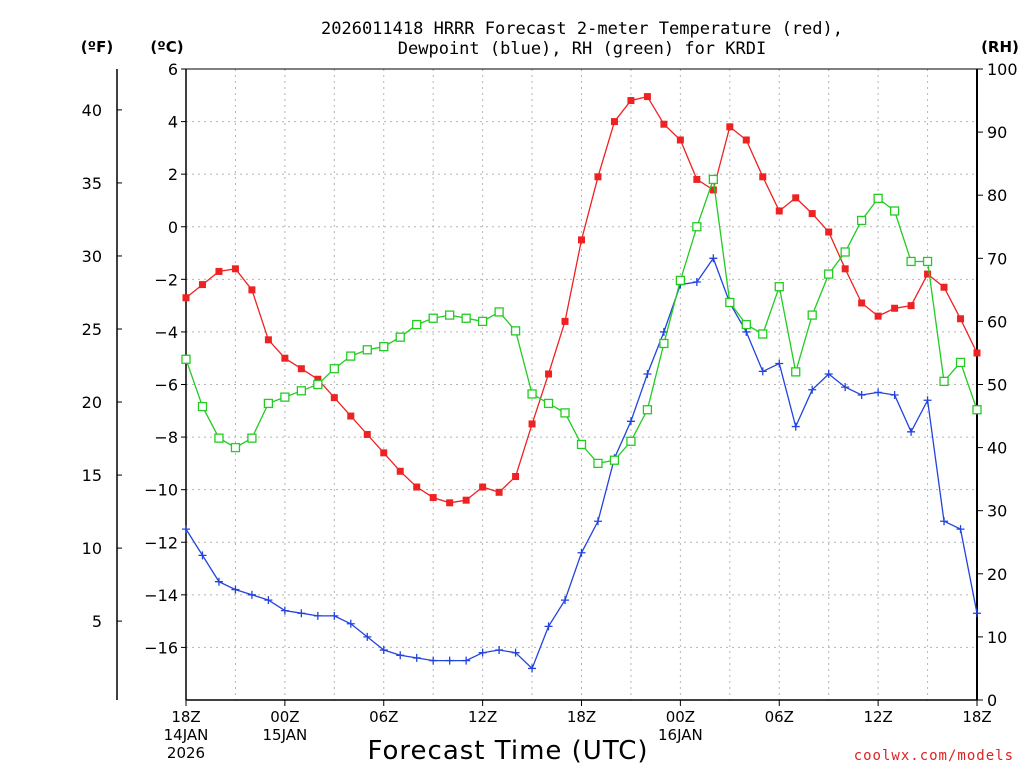 The width and height of the screenshot is (1024, 768). I want to click on fahrenheit-tick-label: 15, so click(92, 475).